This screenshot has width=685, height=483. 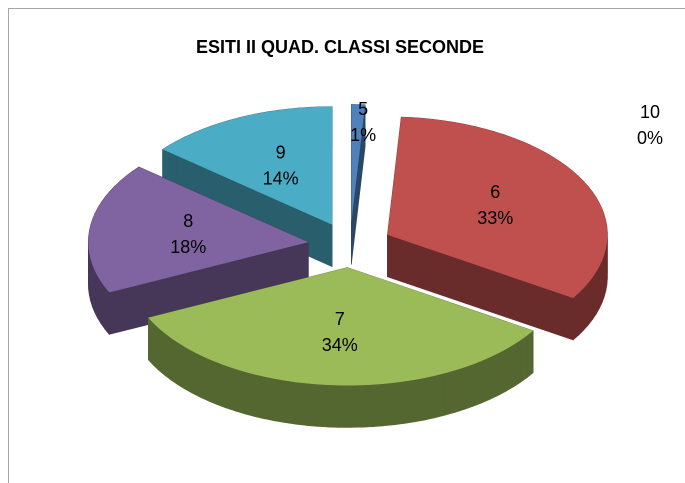 What do you see at coordinates (363, 109) in the screenshot?
I see `slice-label-category: 5` at bounding box center [363, 109].